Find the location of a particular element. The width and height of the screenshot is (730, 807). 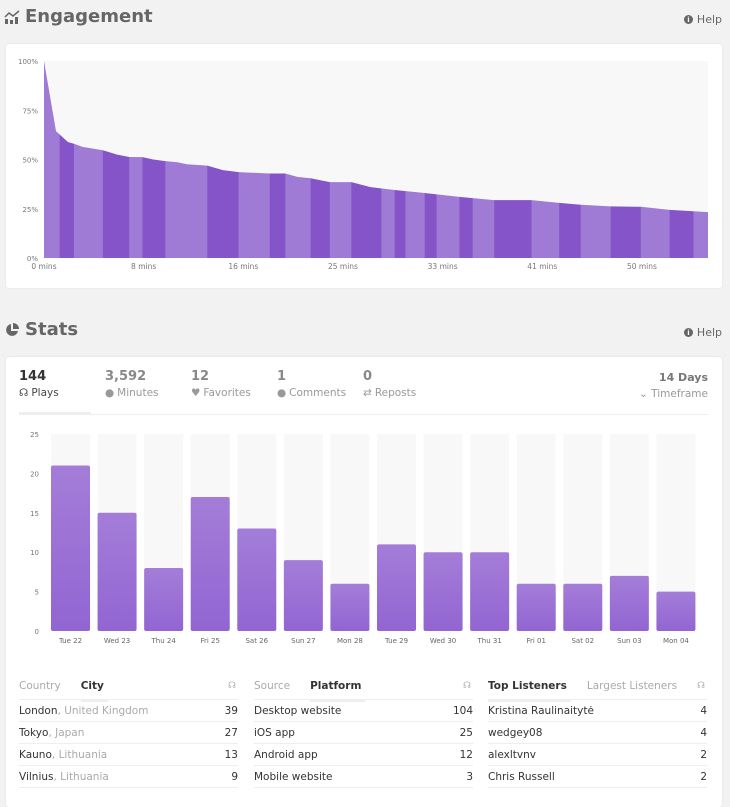

y-tick-label: 25% is located at coordinates (30, 210).